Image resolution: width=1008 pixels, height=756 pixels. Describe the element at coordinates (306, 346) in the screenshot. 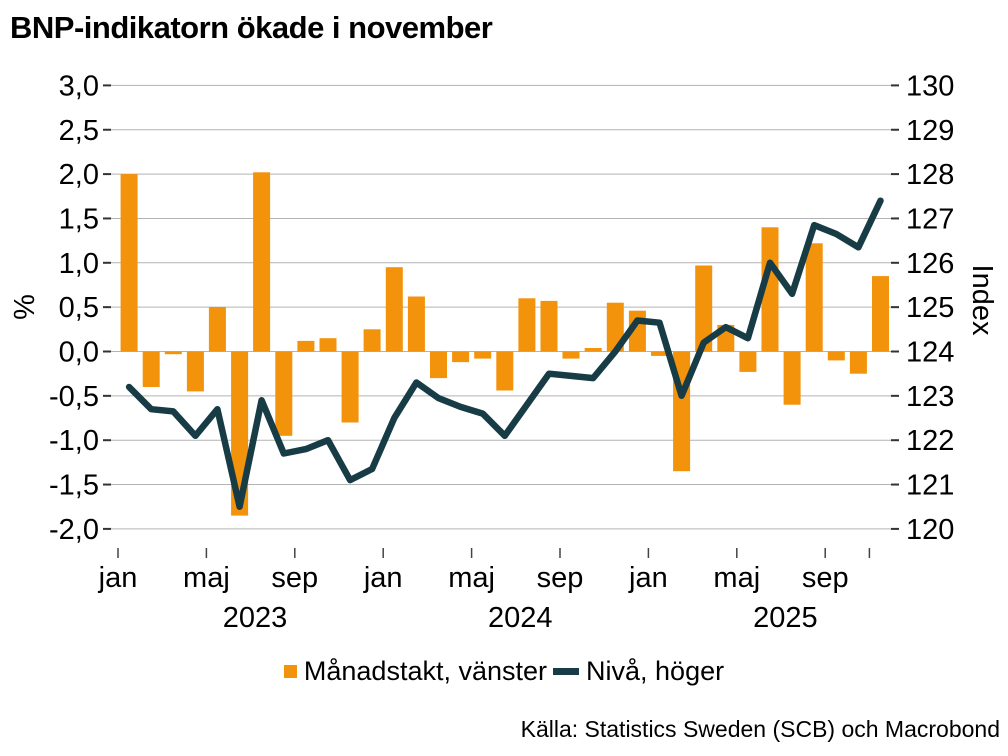

I see `bar-sep 2023` at that location.